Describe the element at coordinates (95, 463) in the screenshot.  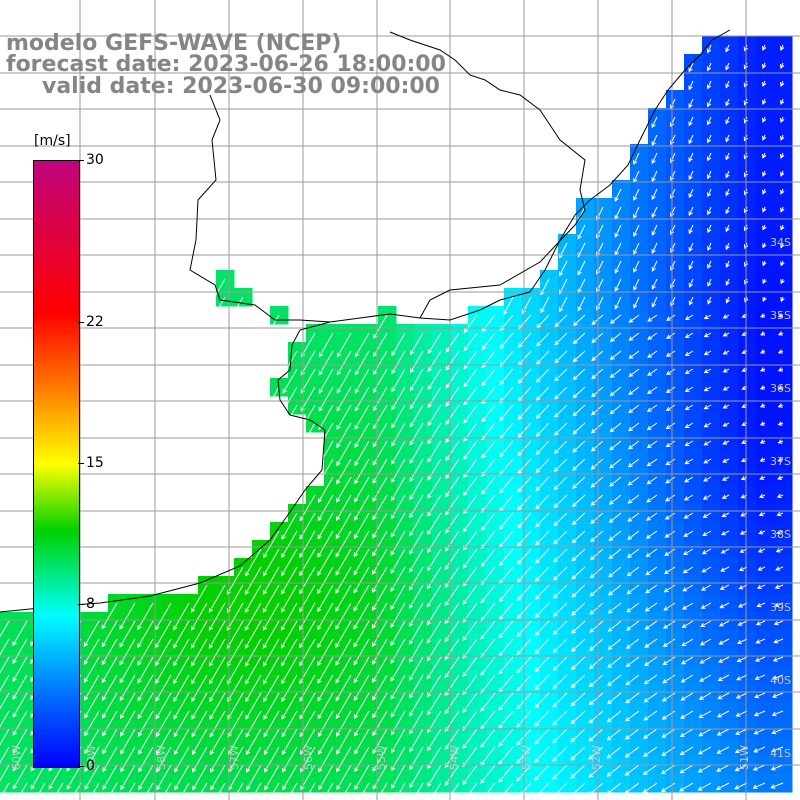
I see `colorbar-tick-label: 15` at that location.